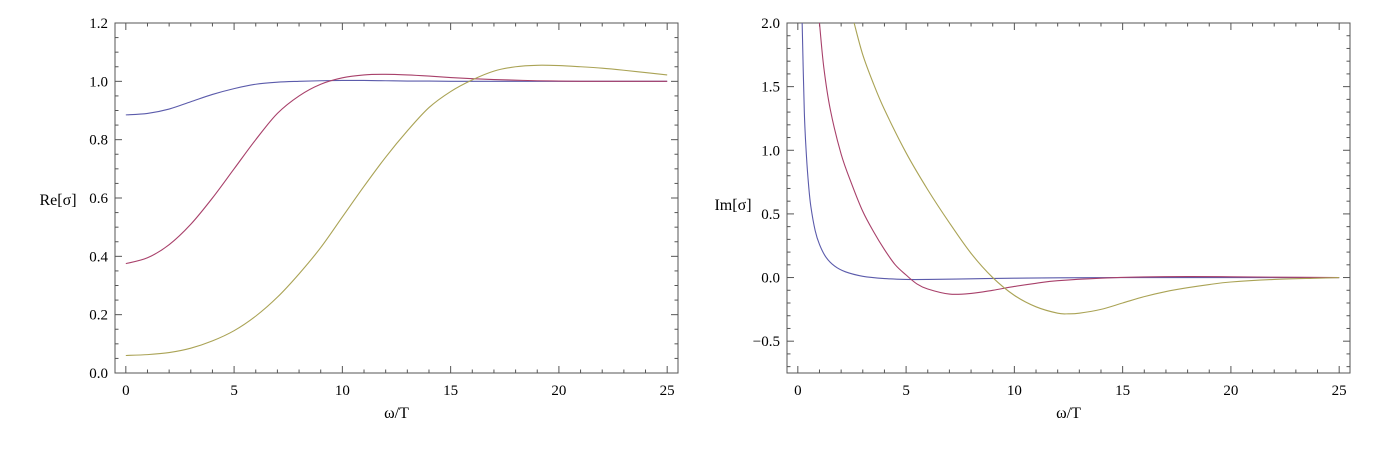  I want to click on y-tick-label: 0.4, so click(98, 257).